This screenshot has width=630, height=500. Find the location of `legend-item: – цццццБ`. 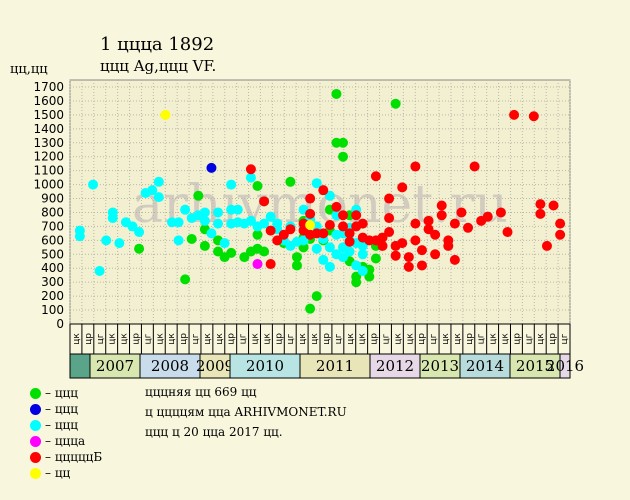

legend-item: – цццццБ is located at coordinates (66, 457).